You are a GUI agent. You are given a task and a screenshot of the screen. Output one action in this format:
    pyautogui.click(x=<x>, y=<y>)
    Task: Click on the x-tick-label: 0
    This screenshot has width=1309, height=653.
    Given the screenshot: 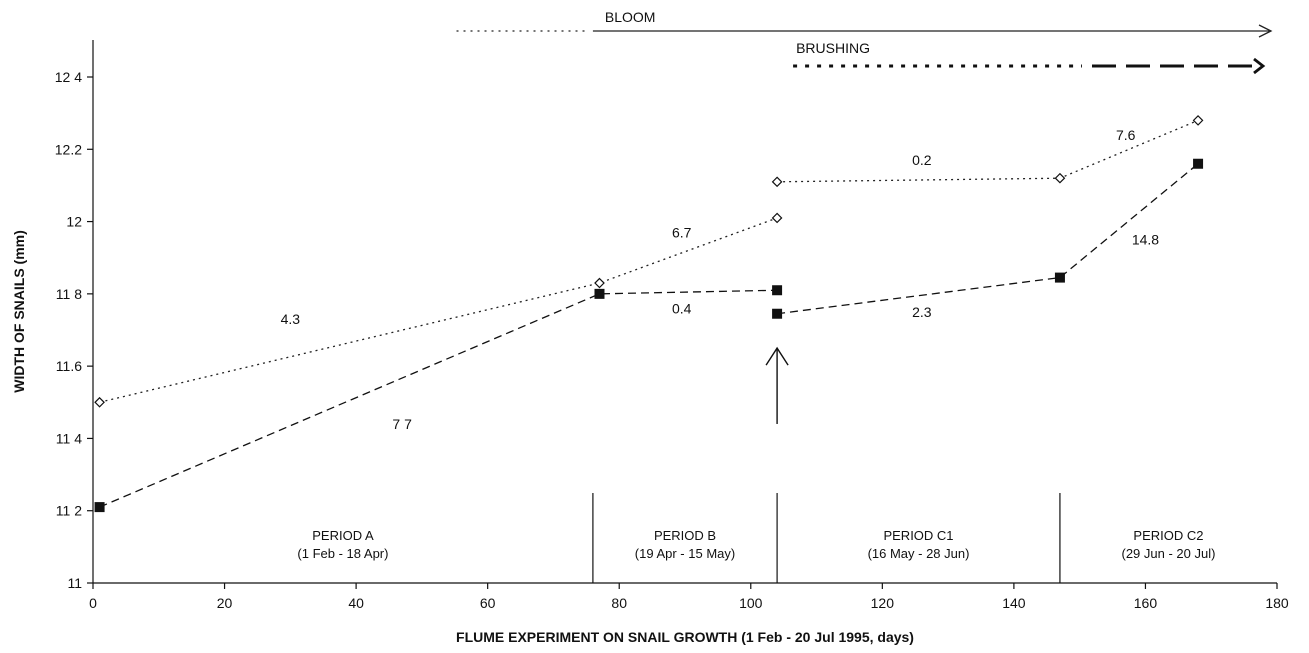 What is the action you would take?
    pyautogui.click(x=93, y=603)
    